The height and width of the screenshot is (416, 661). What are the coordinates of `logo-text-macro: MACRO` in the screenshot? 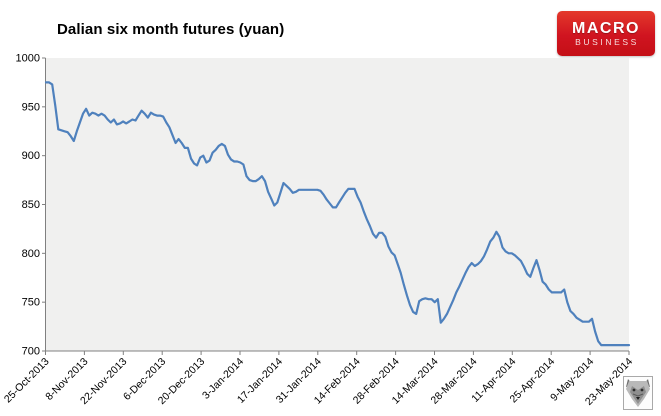 It's located at (606, 28).